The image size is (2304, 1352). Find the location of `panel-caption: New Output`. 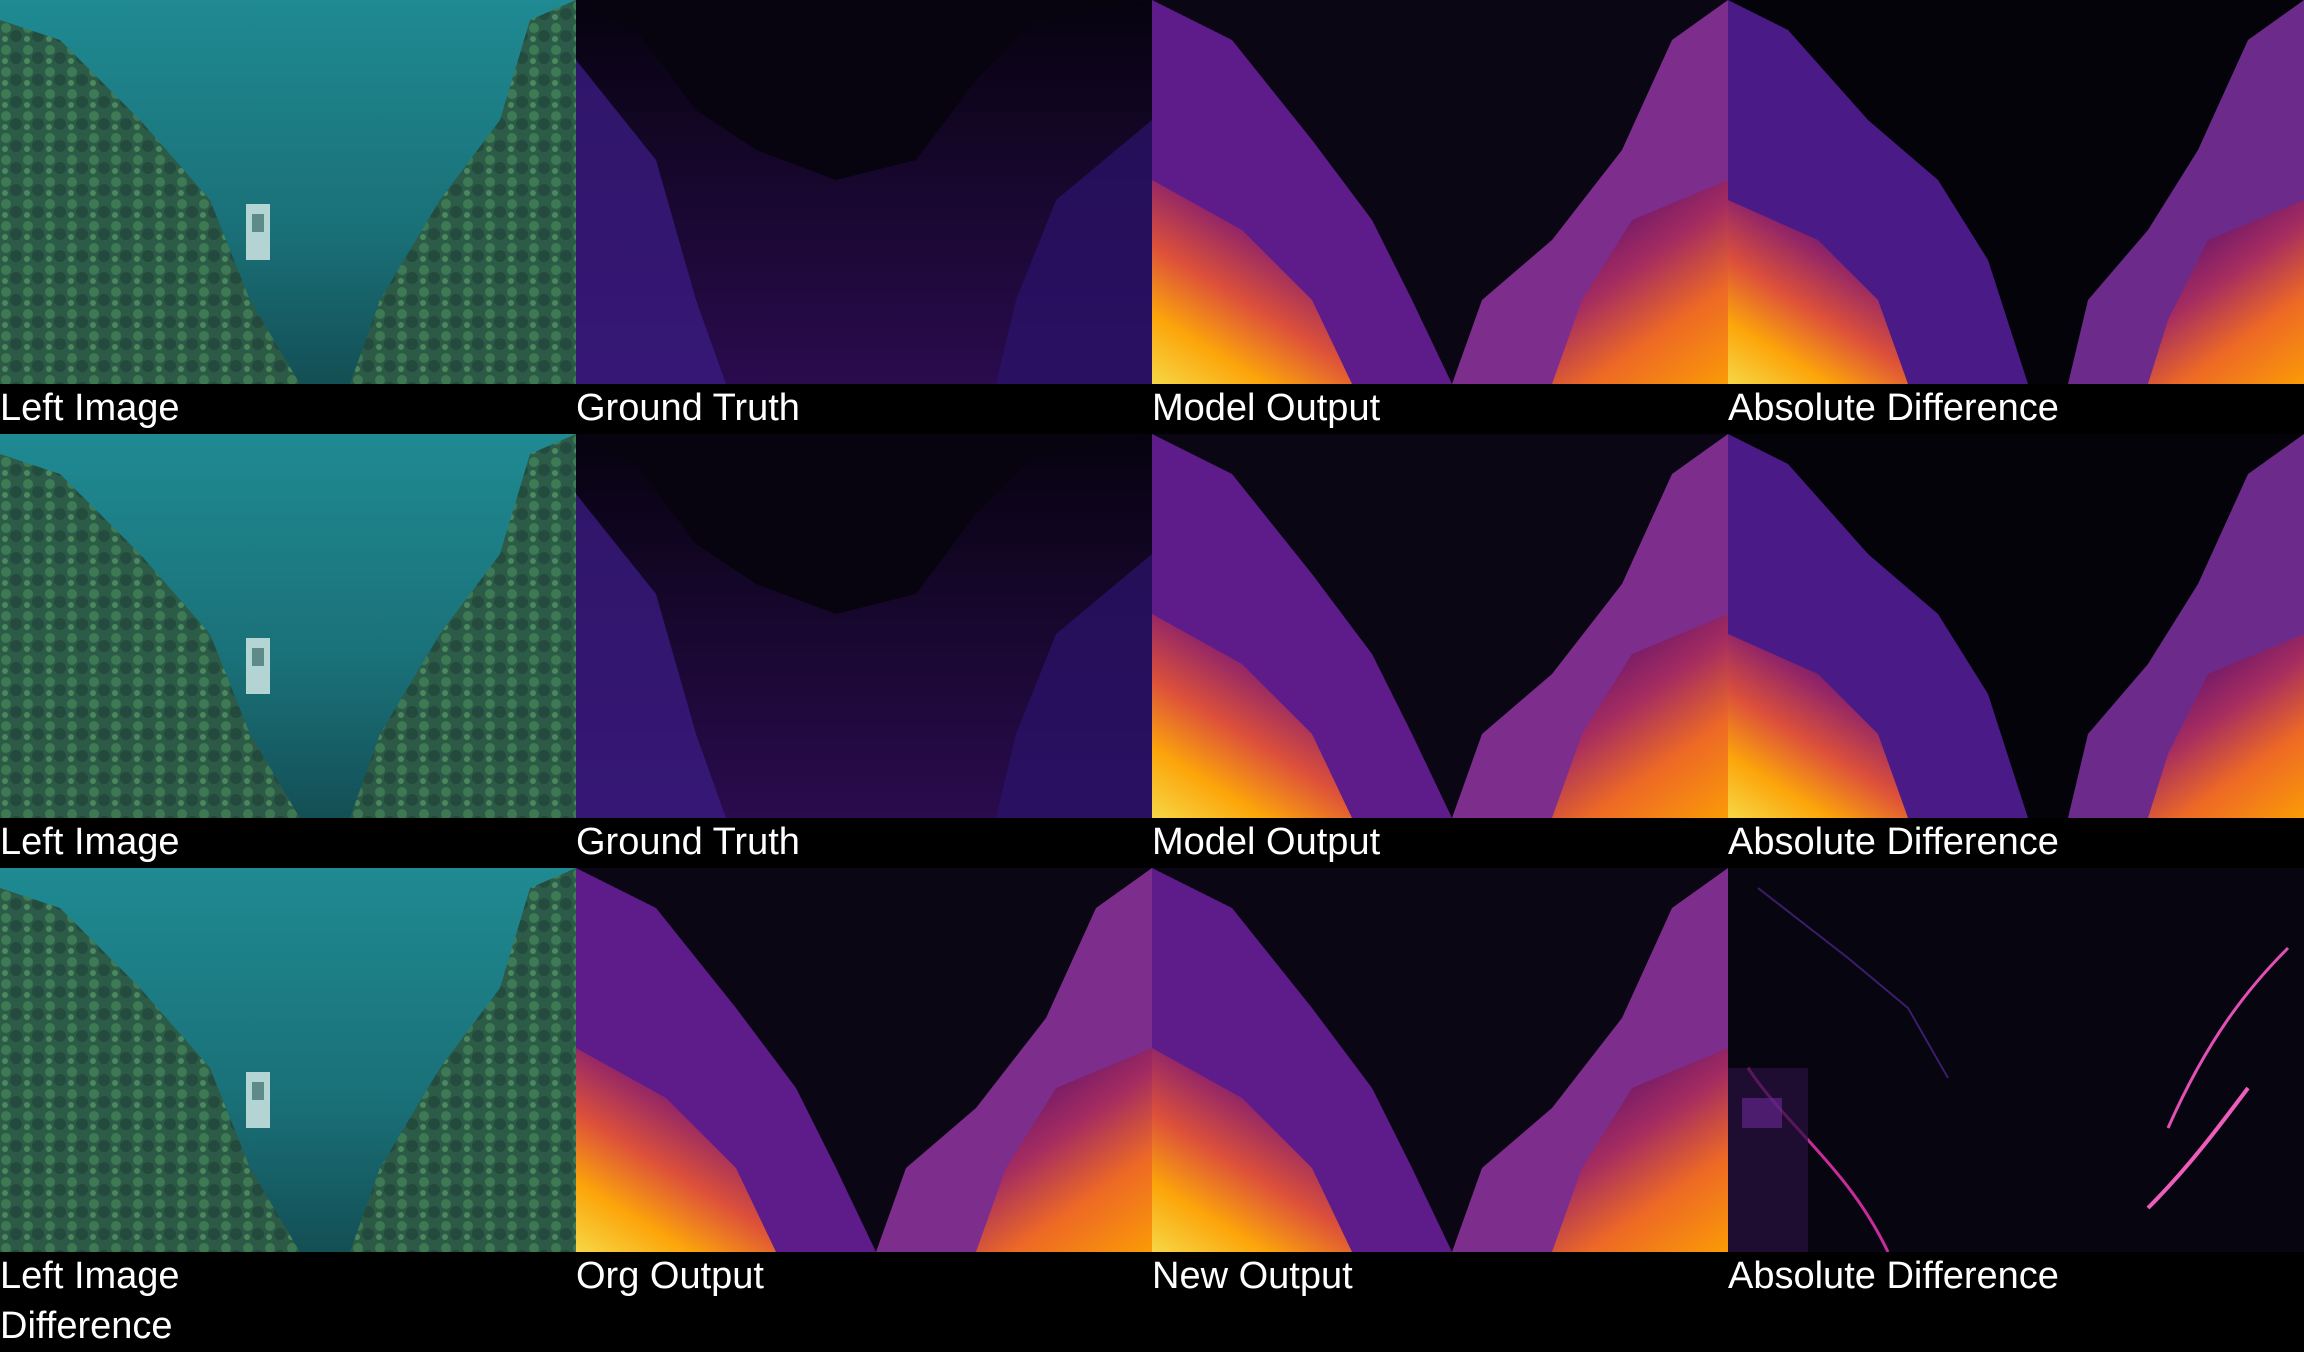

panel-caption: New Output is located at coordinates (1252, 1276).